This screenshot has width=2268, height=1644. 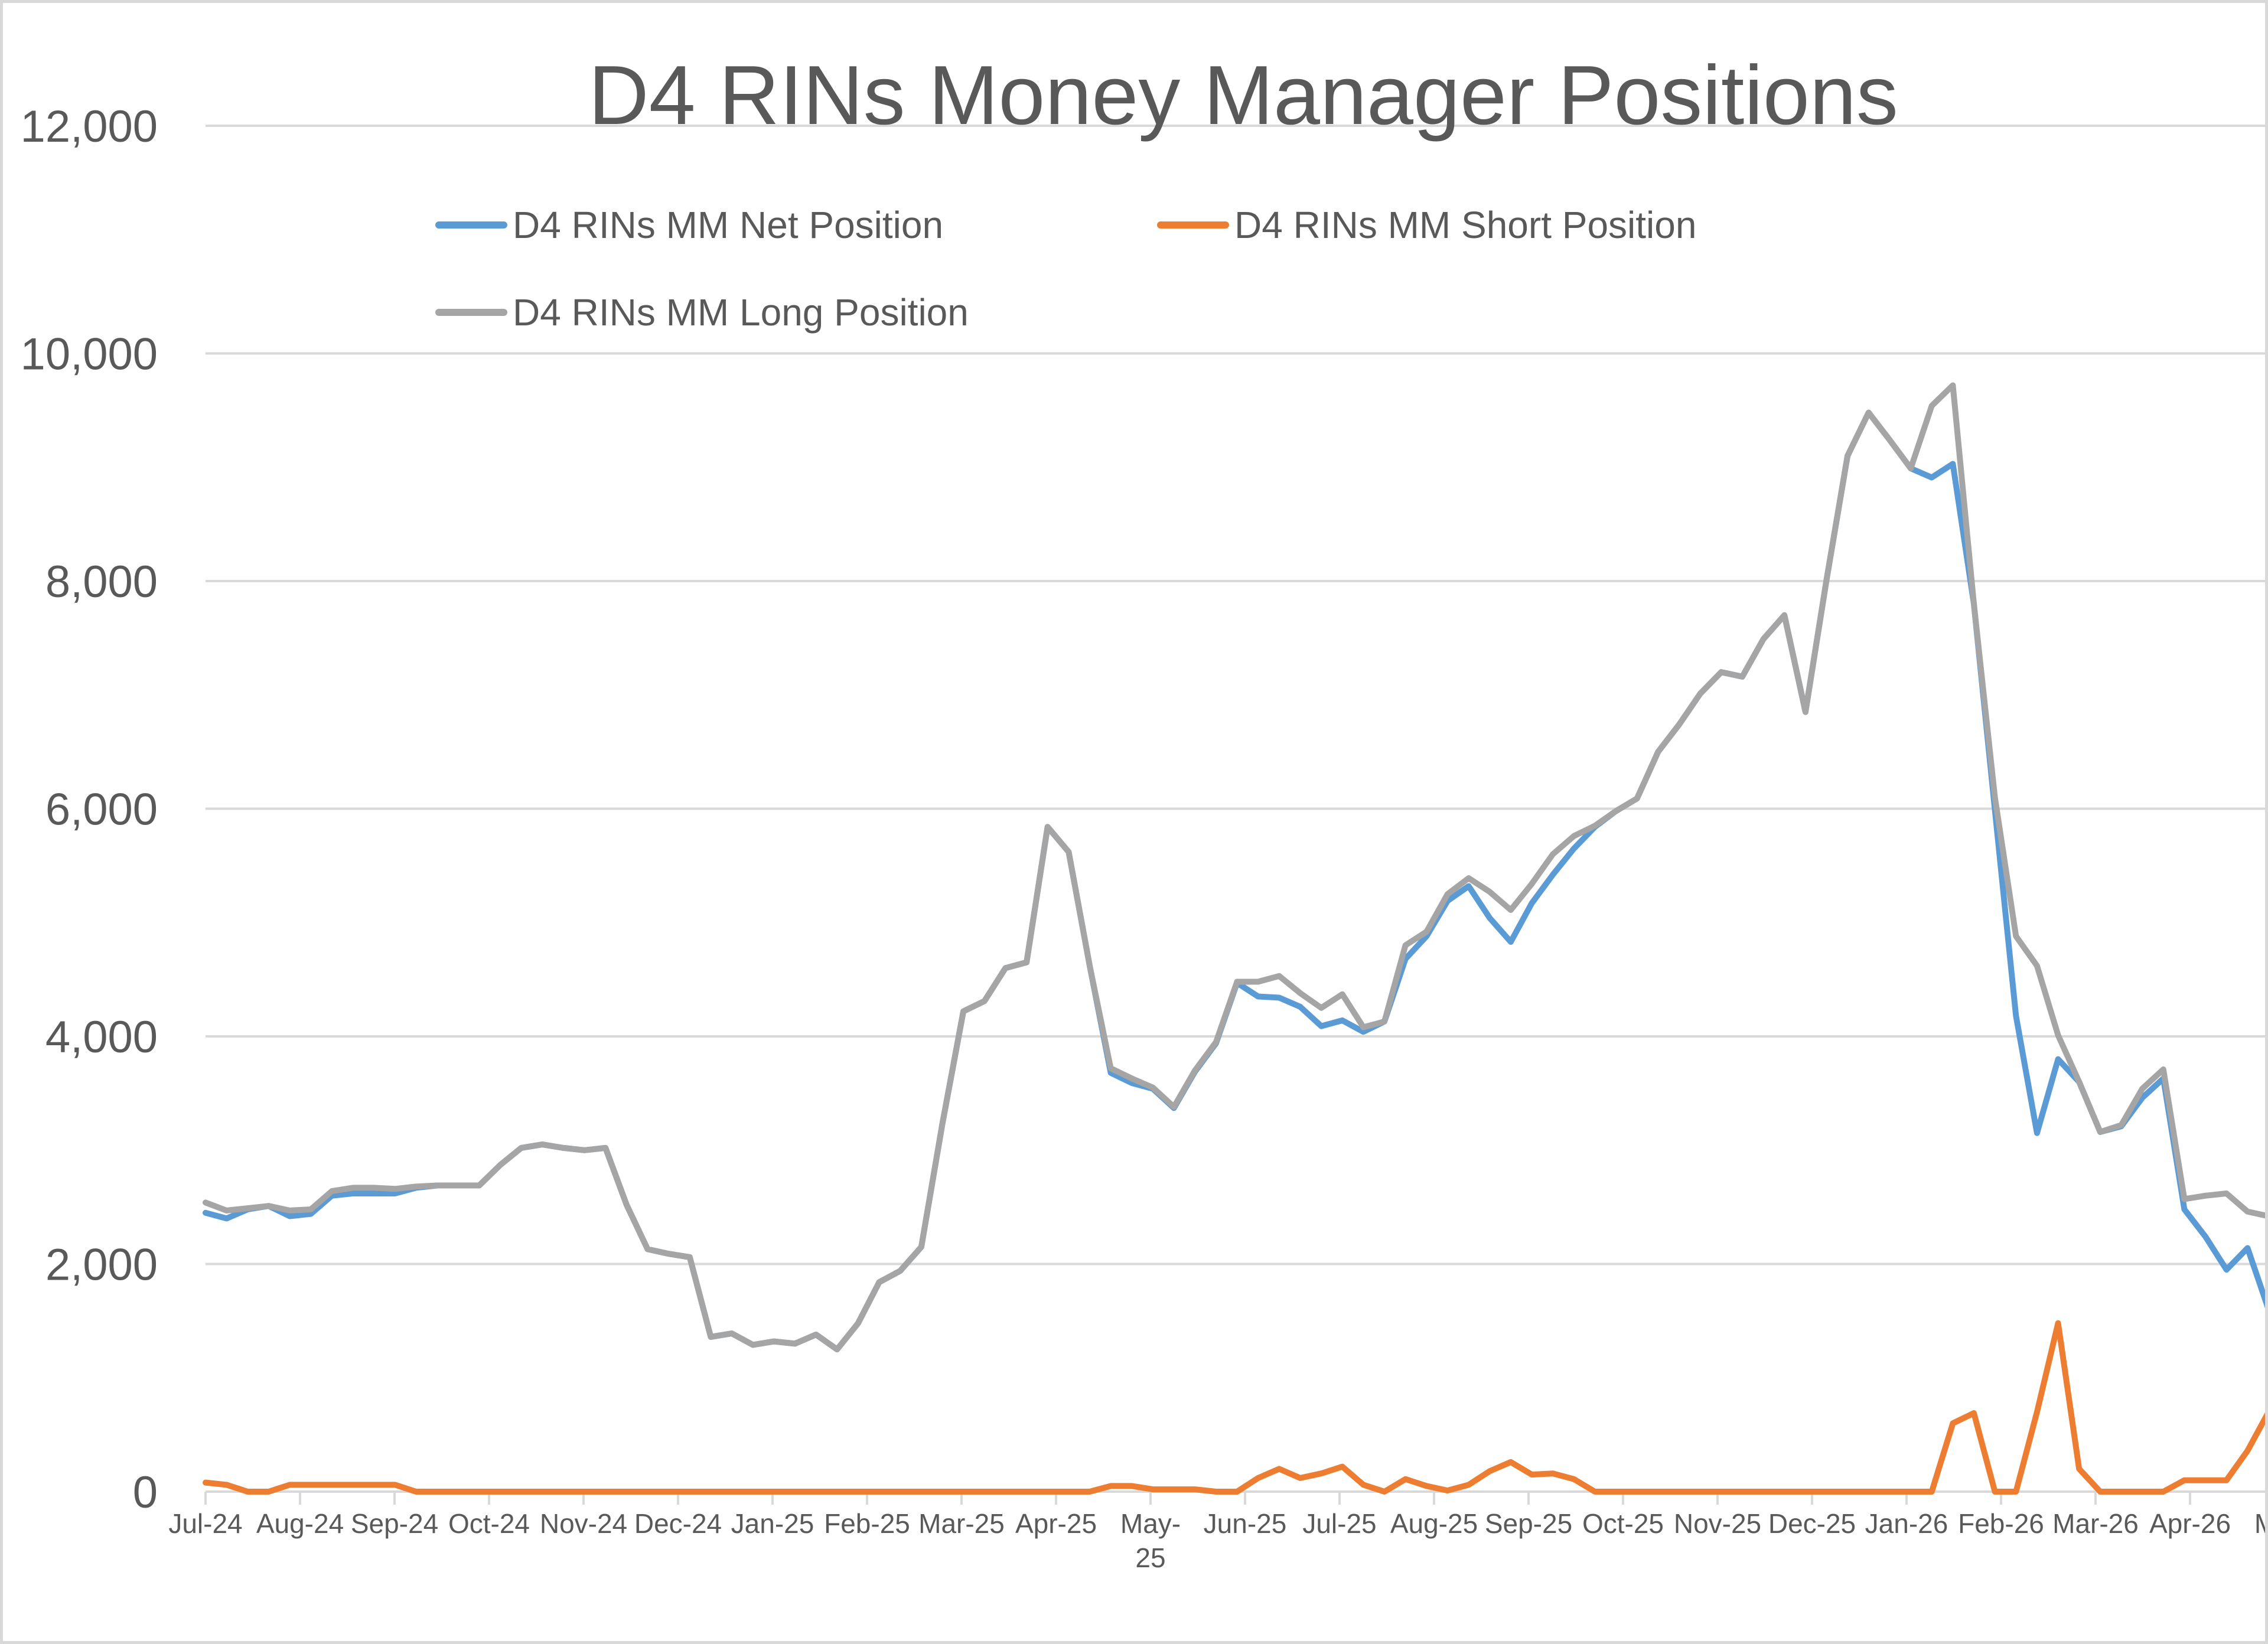 I want to click on x-tick-label: Feb-25, so click(x=867, y=1523).